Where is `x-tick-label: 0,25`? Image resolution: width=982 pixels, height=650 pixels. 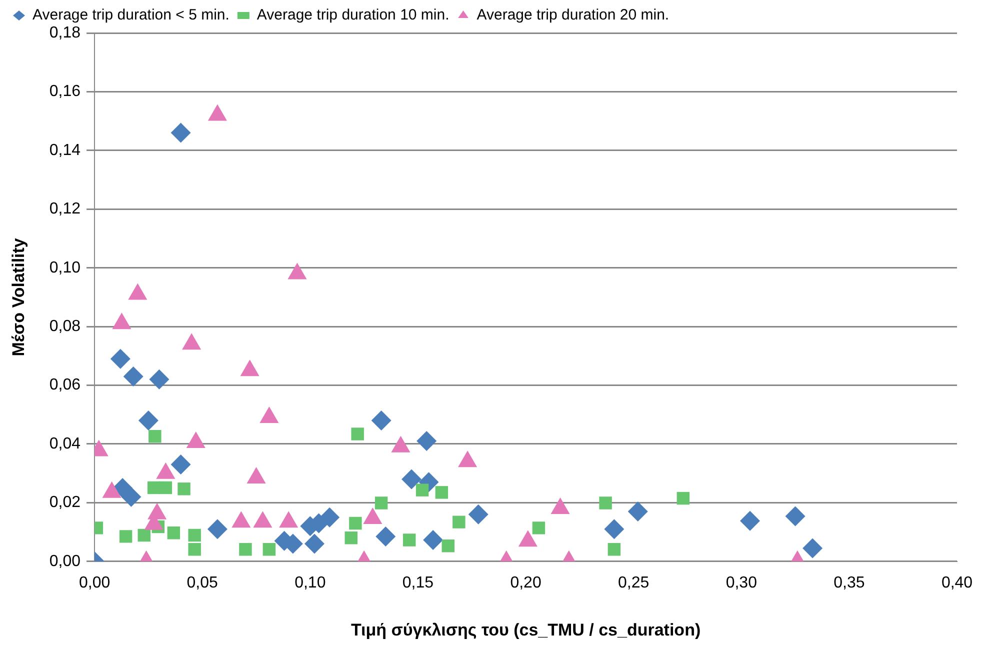 x-tick-label: 0,25 is located at coordinates (634, 583).